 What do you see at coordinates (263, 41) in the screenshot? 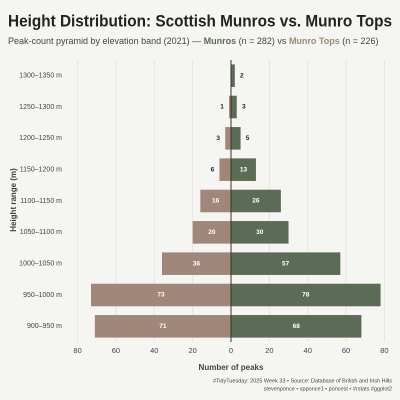
I see `subtitle-text: (n = 282) vs` at bounding box center [263, 41].